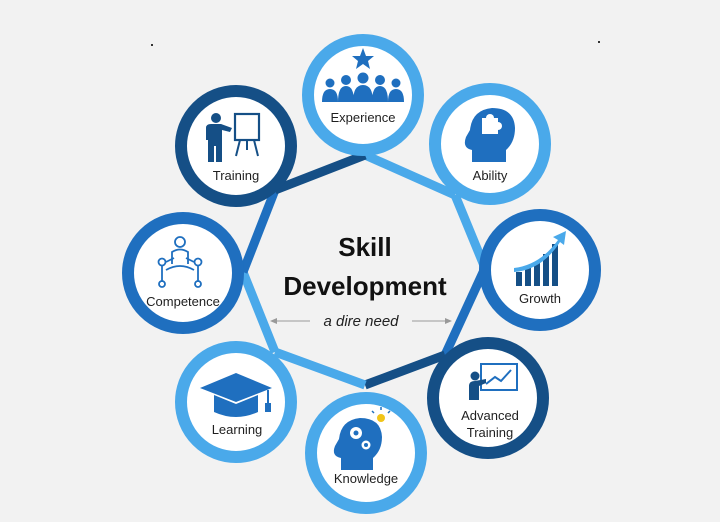 The width and height of the screenshot is (720, 522). I want to click on growth-chart-icon, so click(540, 258).